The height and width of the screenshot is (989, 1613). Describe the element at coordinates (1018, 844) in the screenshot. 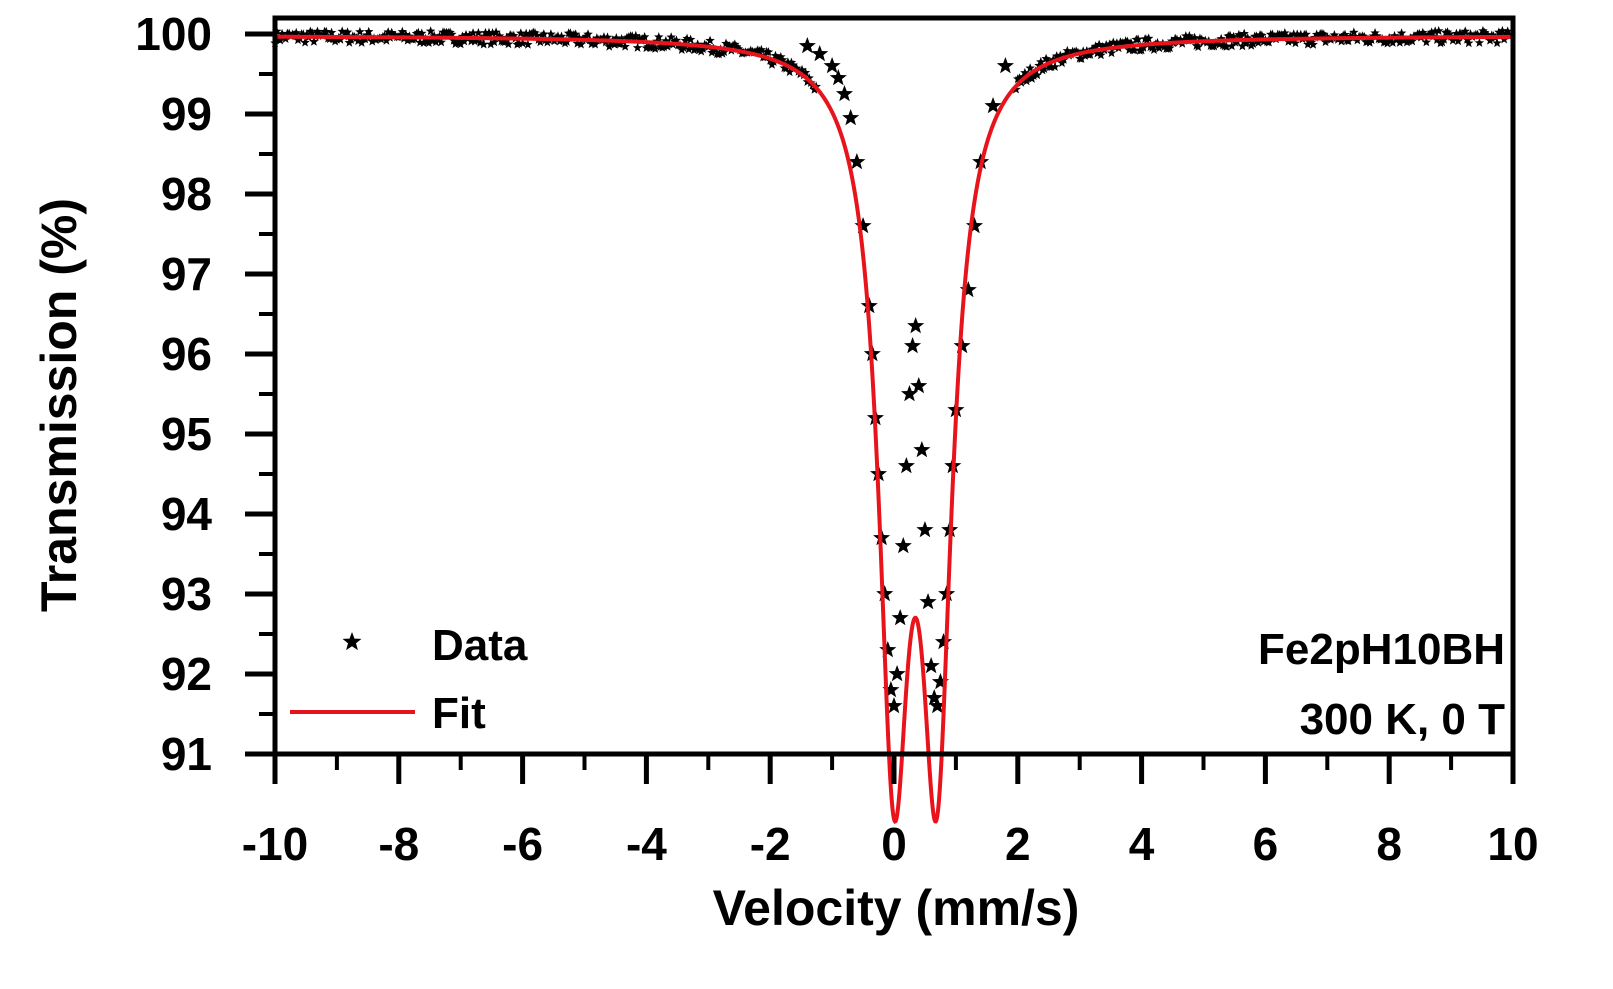

I see `x-tick-label: 2` at that location.